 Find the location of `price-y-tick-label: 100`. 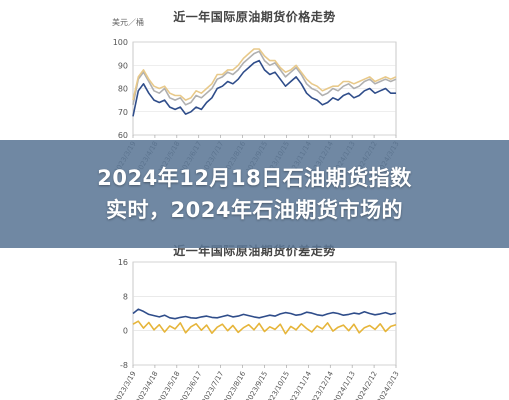

price-y-tick-label: 100 is located at coordinates (120, 42).